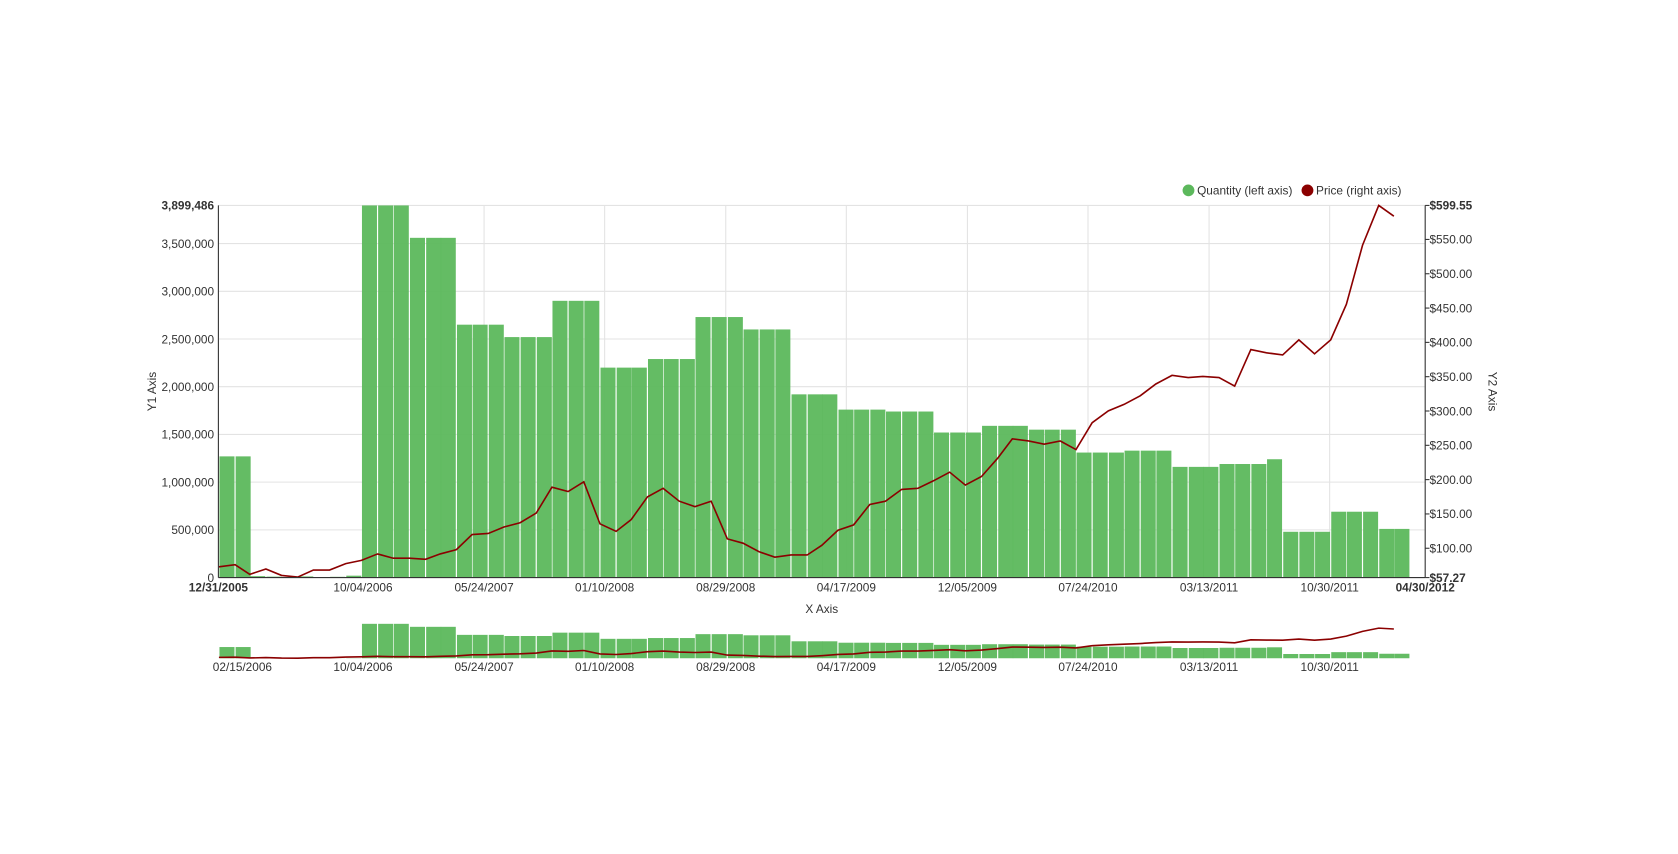 This screenshot has height=854, width=1678. Describe the element at coordinates (187, 339) in the screenshot. I see `y-tick-label: 2,500,000` at that location.